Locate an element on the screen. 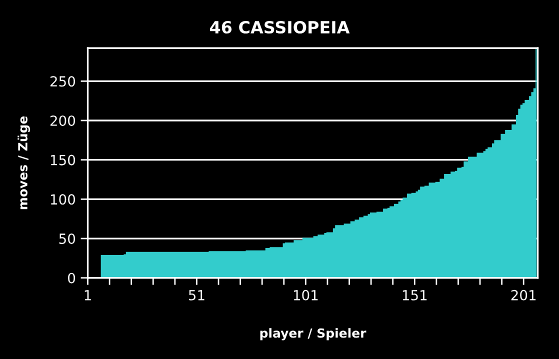 This screenshot has width=559, height=359. x-tick-label: 201 is located at coordinates (523, 295).